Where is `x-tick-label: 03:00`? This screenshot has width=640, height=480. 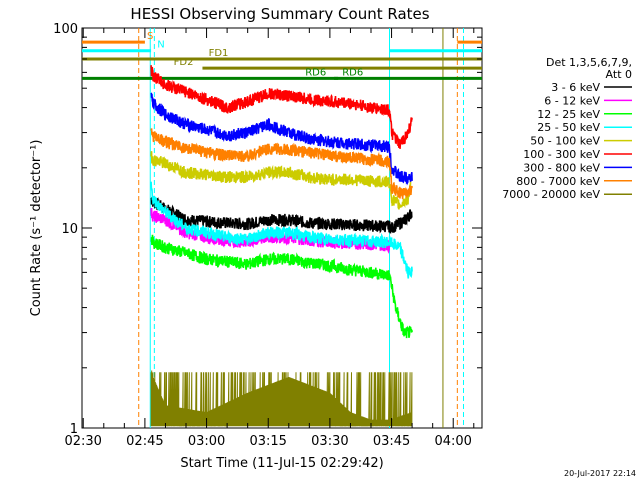
x-tick-label: 03:00 is located at coordinates (206, 441).